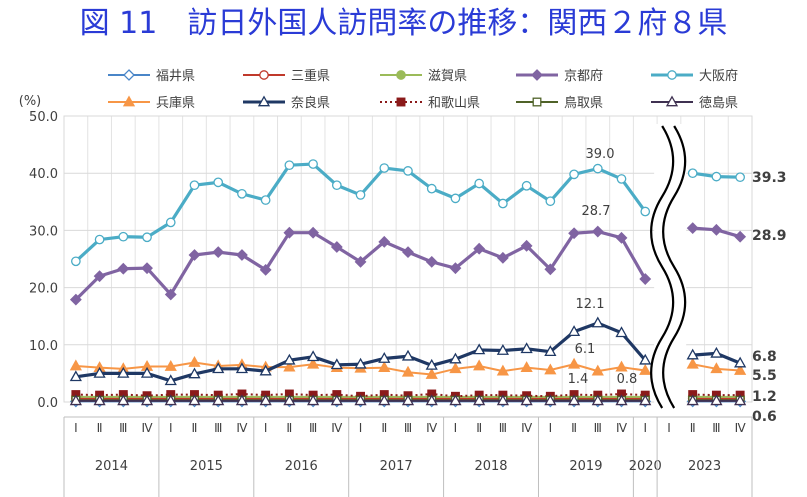 The image size is (807, 497). What do you see at coordinates (769, 178) in the screenshot?
I see `data-label: 39.3` at bounding box center [769, 178].